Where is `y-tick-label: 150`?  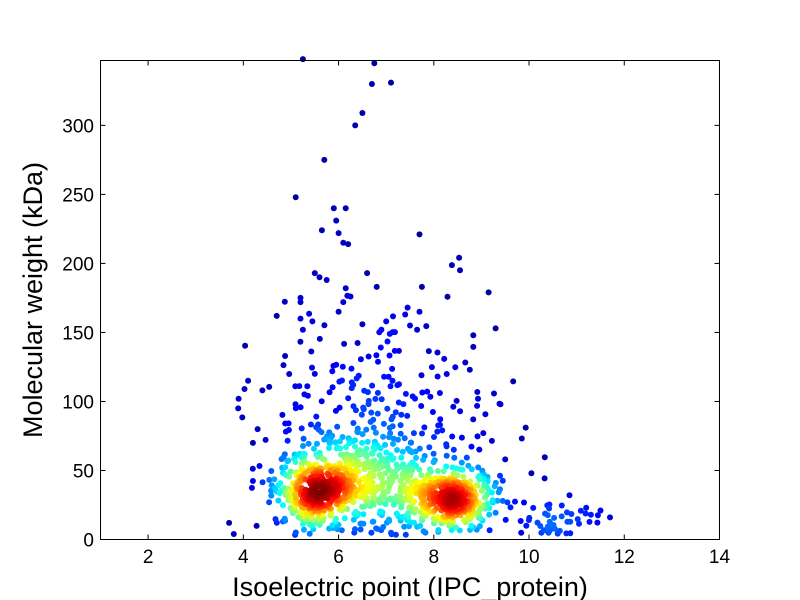 y-tick-label: 150 is located at coordinates (78, 333).